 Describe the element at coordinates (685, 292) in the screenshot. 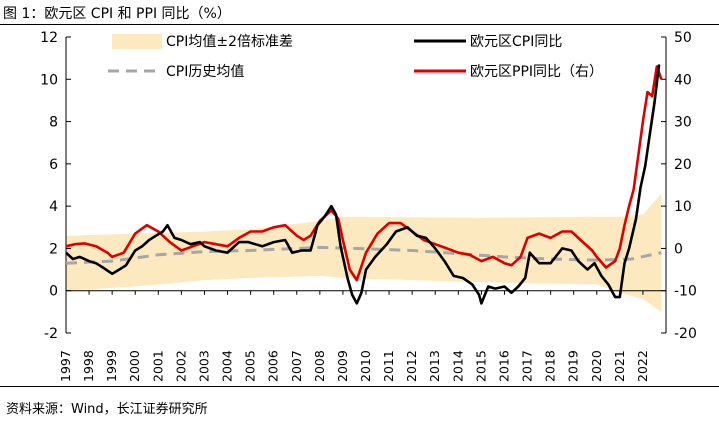

I see `right-y-tick-label: -10` at that location.